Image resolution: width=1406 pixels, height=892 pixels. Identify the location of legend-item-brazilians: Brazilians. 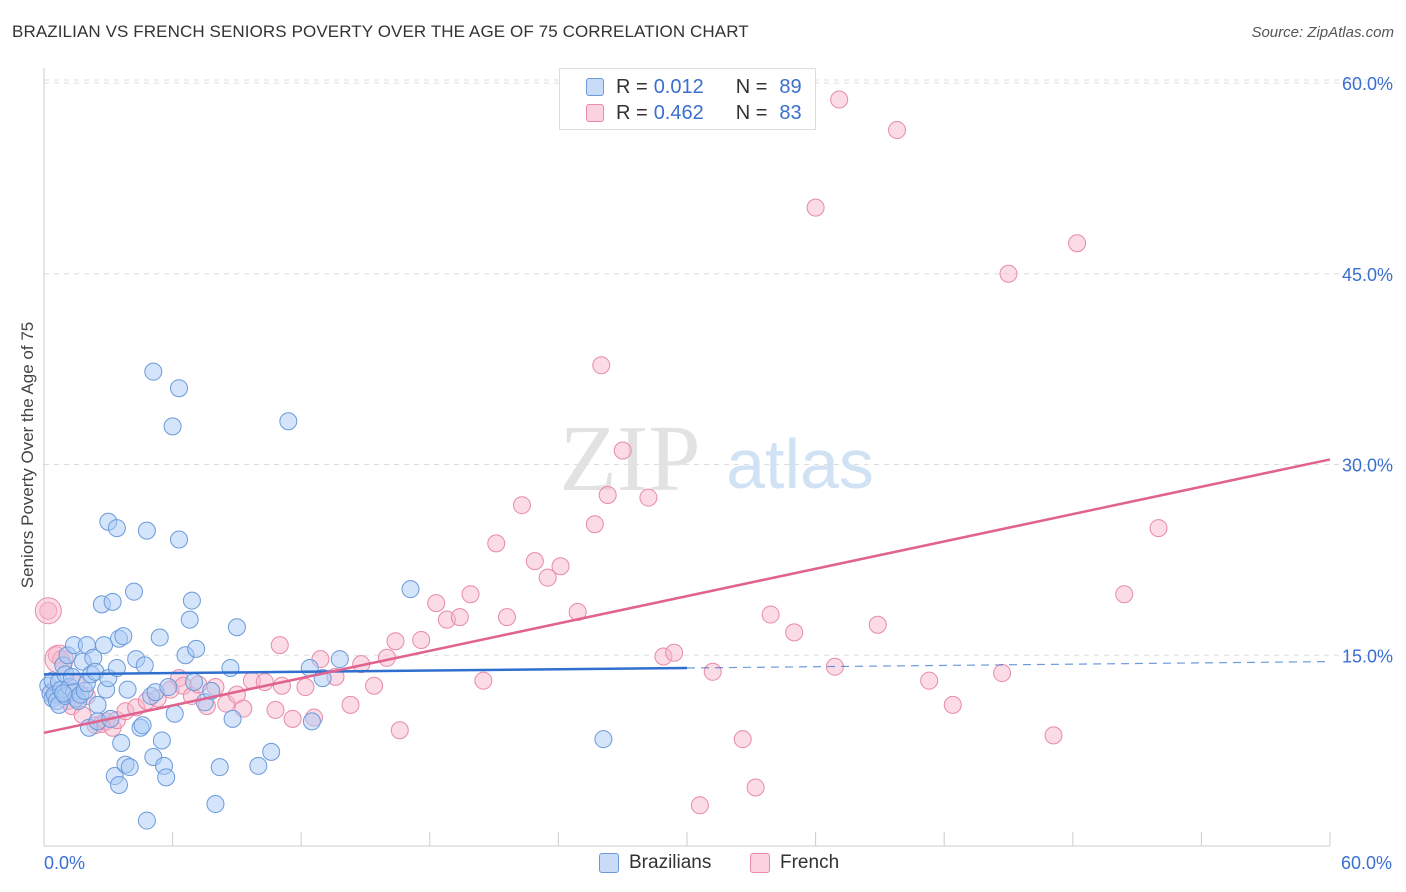
(655, 863).